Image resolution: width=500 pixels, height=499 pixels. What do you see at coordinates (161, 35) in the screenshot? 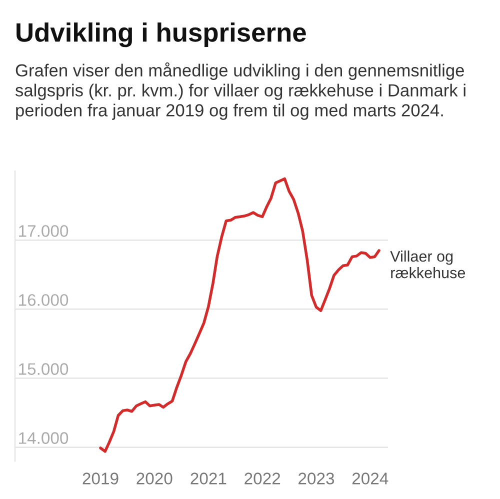
I see `chart-title: Udvikling i huspriserne` at bounding box center [161, 35].